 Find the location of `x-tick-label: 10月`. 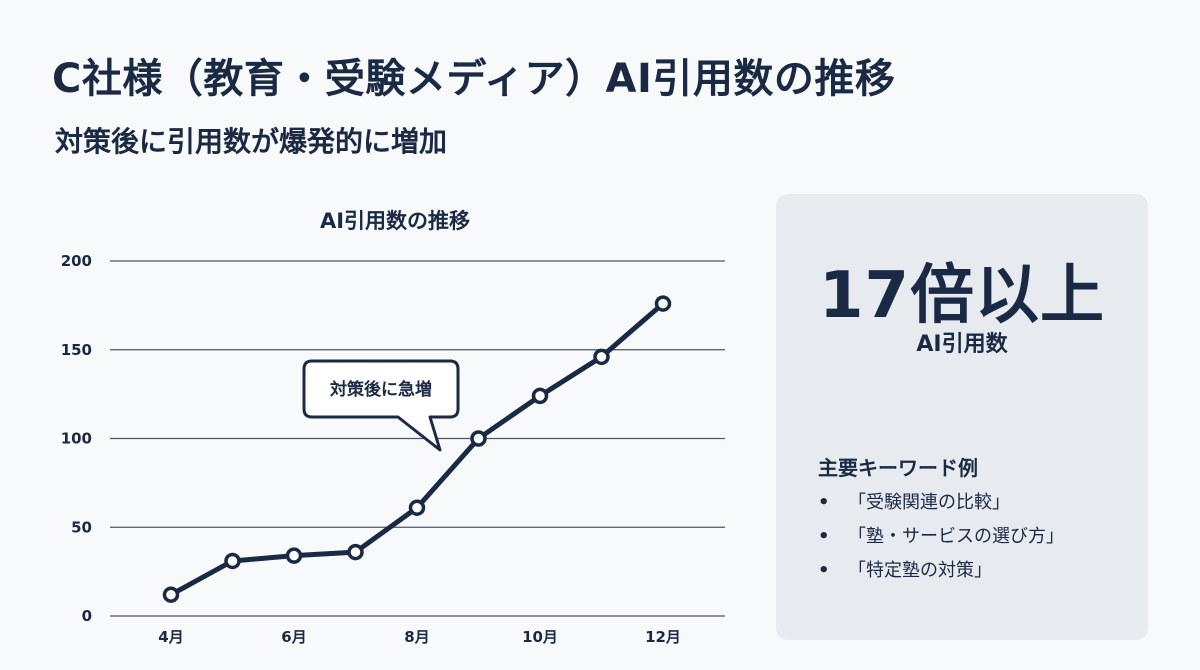

x-tick-label: 10月 is located at coordinates (540, 637).